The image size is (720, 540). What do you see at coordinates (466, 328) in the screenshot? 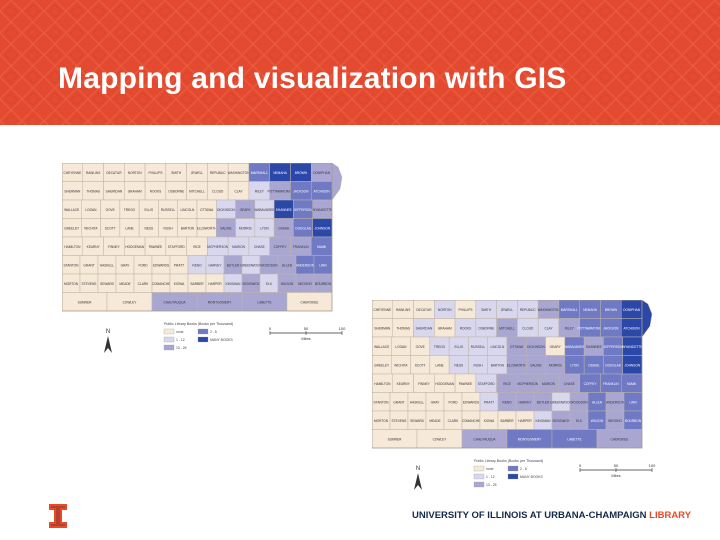
I see `county-label: ROOKS` at bounding box center [466, 328].